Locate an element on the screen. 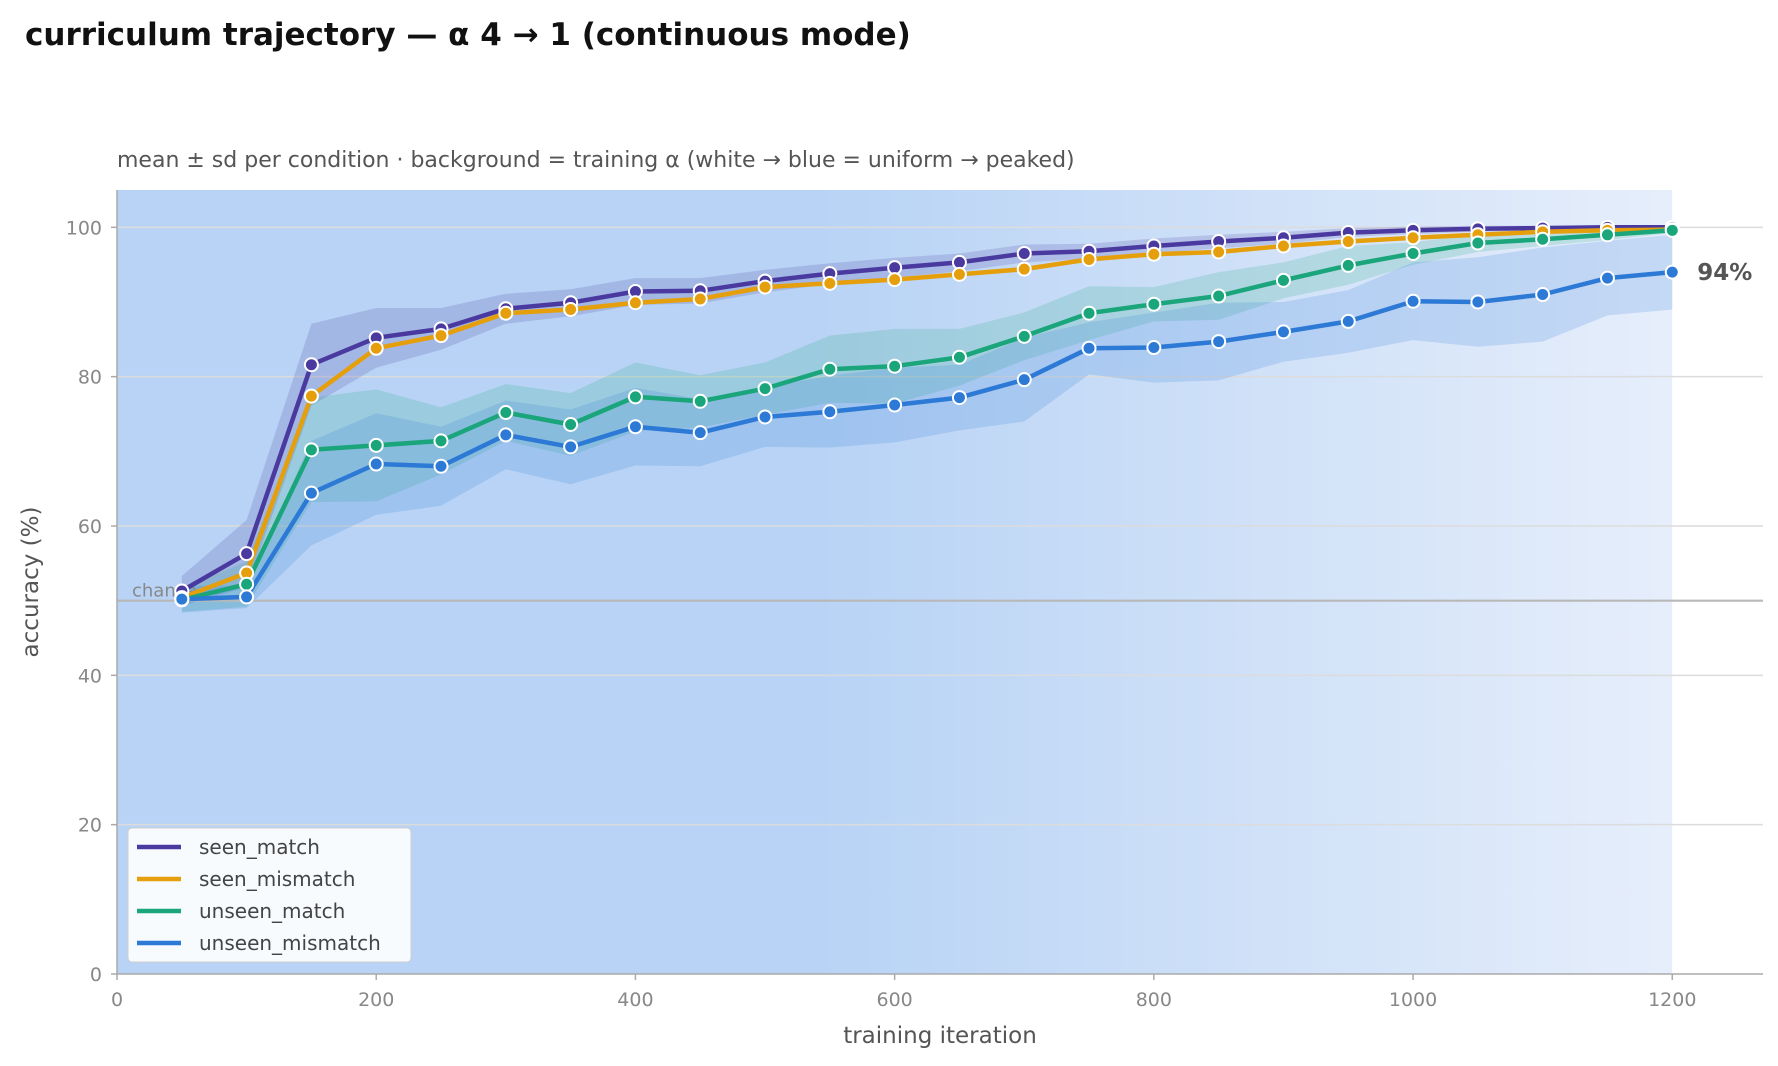 The height and width of the screenshot is (1066, 1778). x-tick-label: 200 is located at coordinates (376, 1000).